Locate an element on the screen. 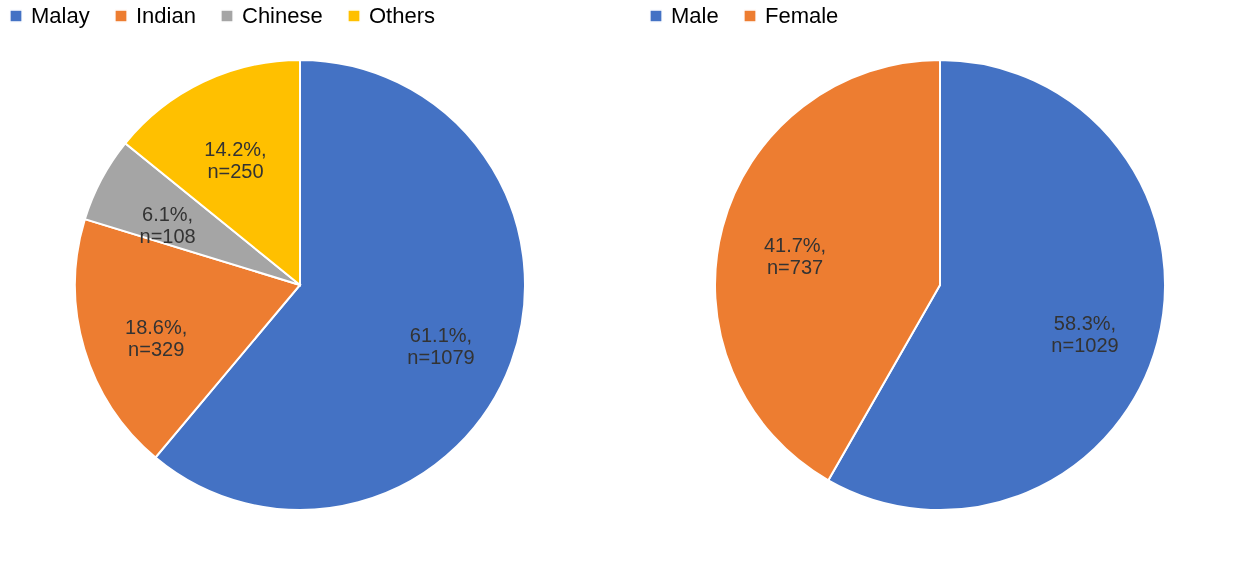 Image resolution: width=1255 pixels, height=581 pixels. legend-label: Others is located at coordinates (402, 15).